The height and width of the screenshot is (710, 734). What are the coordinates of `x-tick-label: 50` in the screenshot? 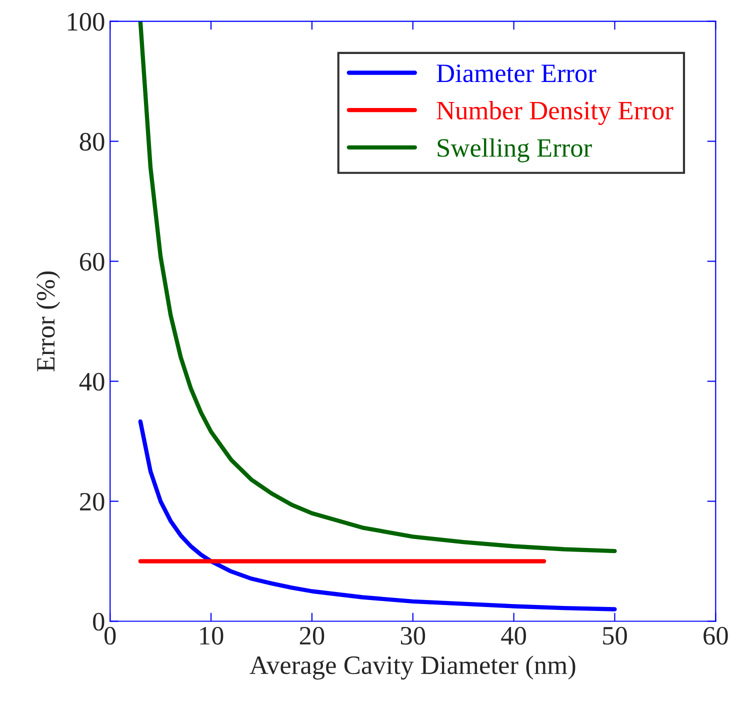 It's located at (615, 635).